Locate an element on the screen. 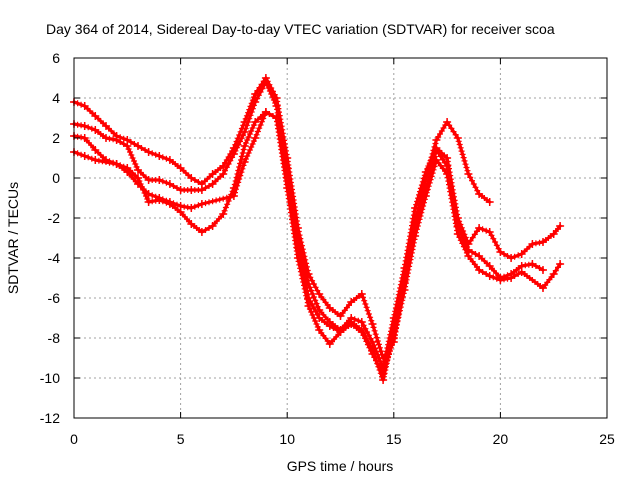  y-tick-label: -4 is located at coordinates (54, 258).